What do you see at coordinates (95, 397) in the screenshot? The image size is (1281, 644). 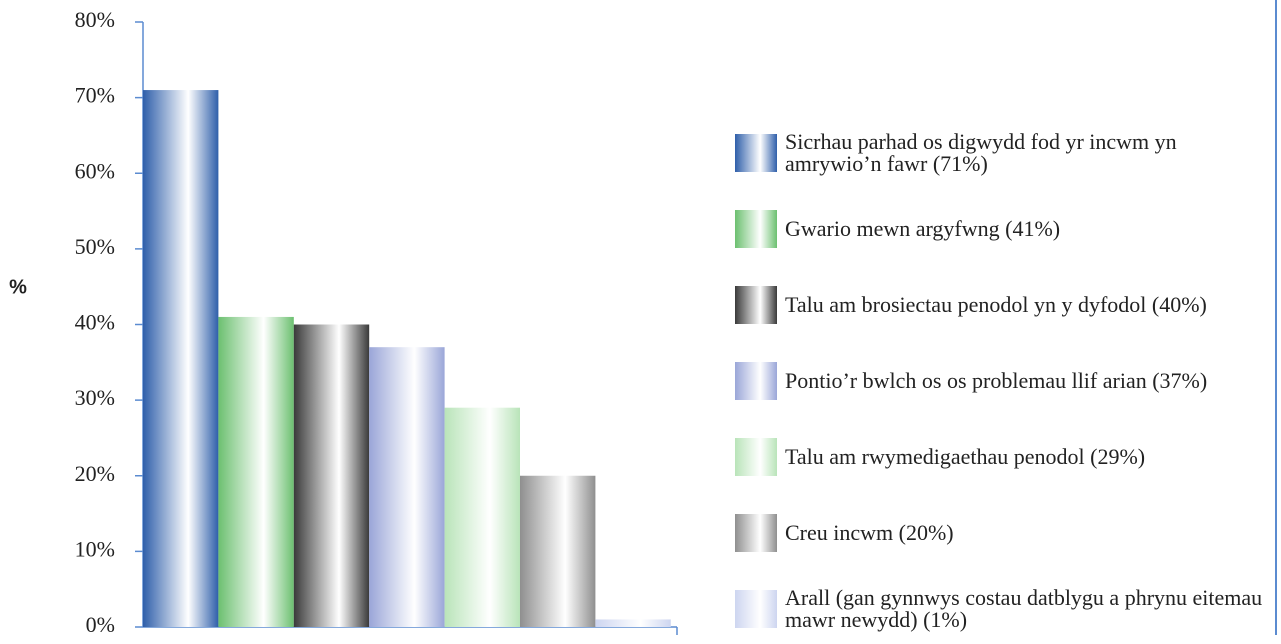 I see `y-tick-label: 30%` at bounding box center [95, 397].